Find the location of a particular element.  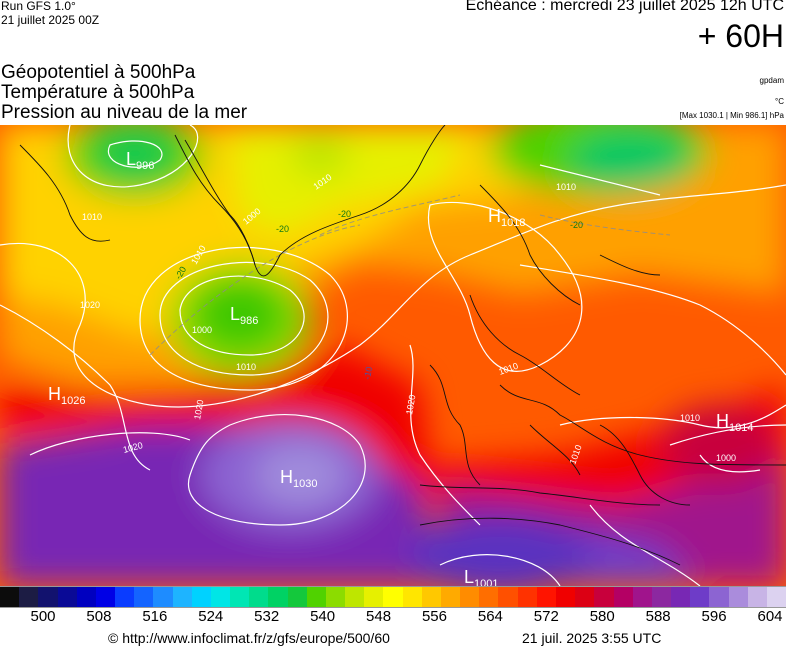

low-996: L996 is located at coordinates (140, 160).